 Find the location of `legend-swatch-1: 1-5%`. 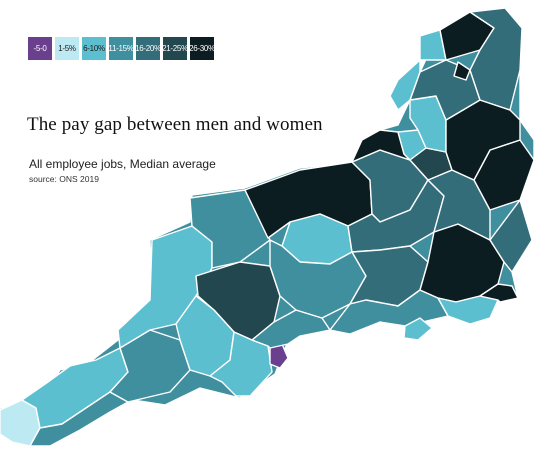

legend-swatch-1: 1-5% is located at coordinates (67, 48).